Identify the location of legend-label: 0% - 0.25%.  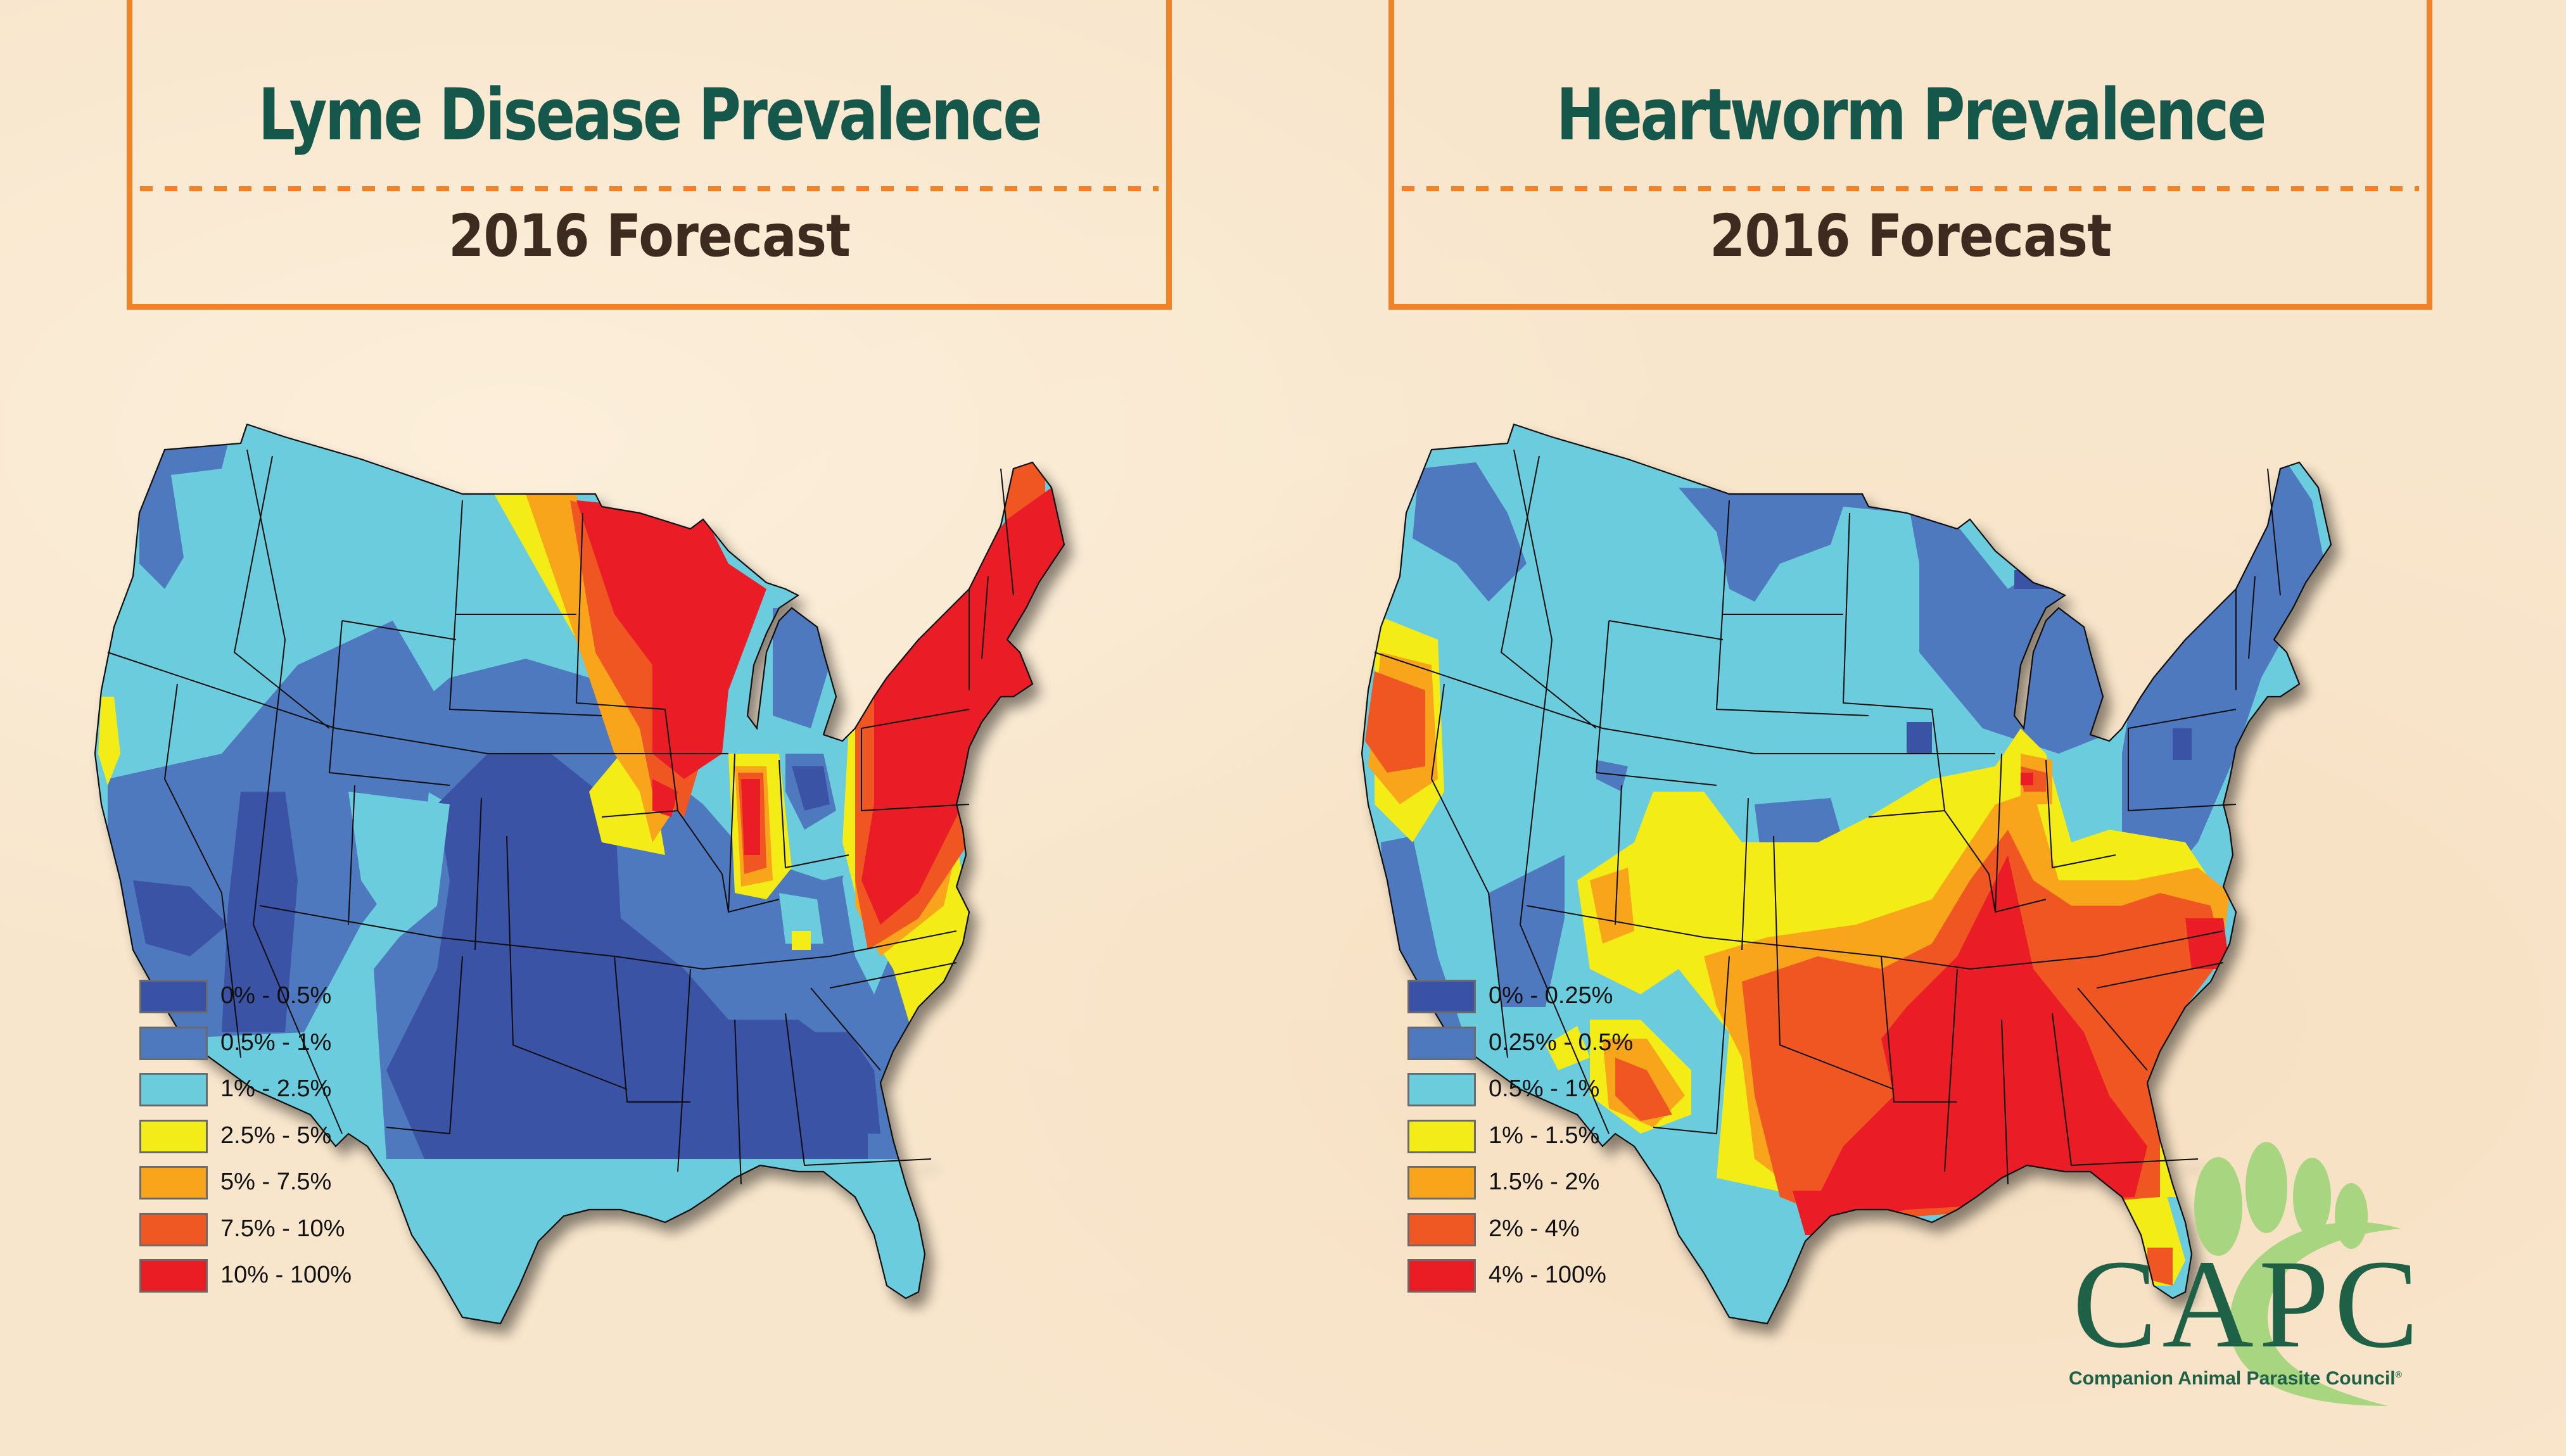
(1551, 995).